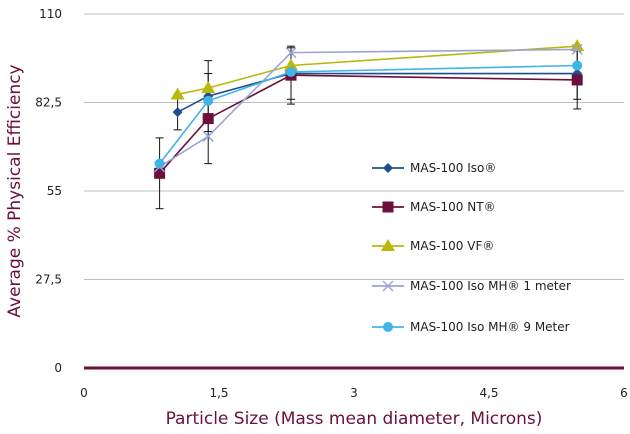 Image resolution: width=630 pixels, height=434 pixels. Describe the element at coordinates (490, 327) in the screenshot. I see `legend-label: MAS-100 Iso MH® 9 Meter` at that location.